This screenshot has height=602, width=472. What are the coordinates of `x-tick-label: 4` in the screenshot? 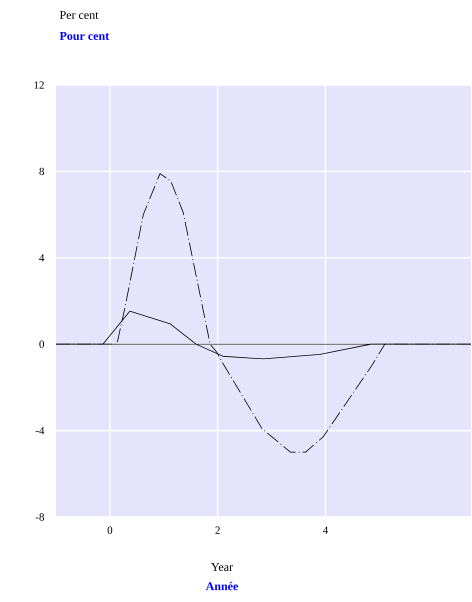 It's located at (325, 530).